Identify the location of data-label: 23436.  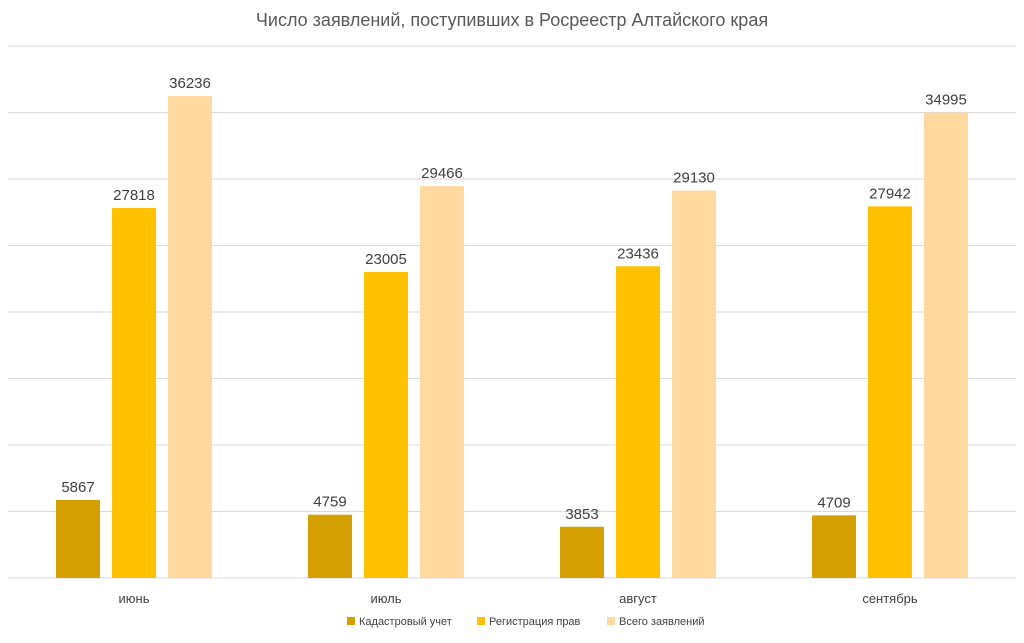
(638, 253).